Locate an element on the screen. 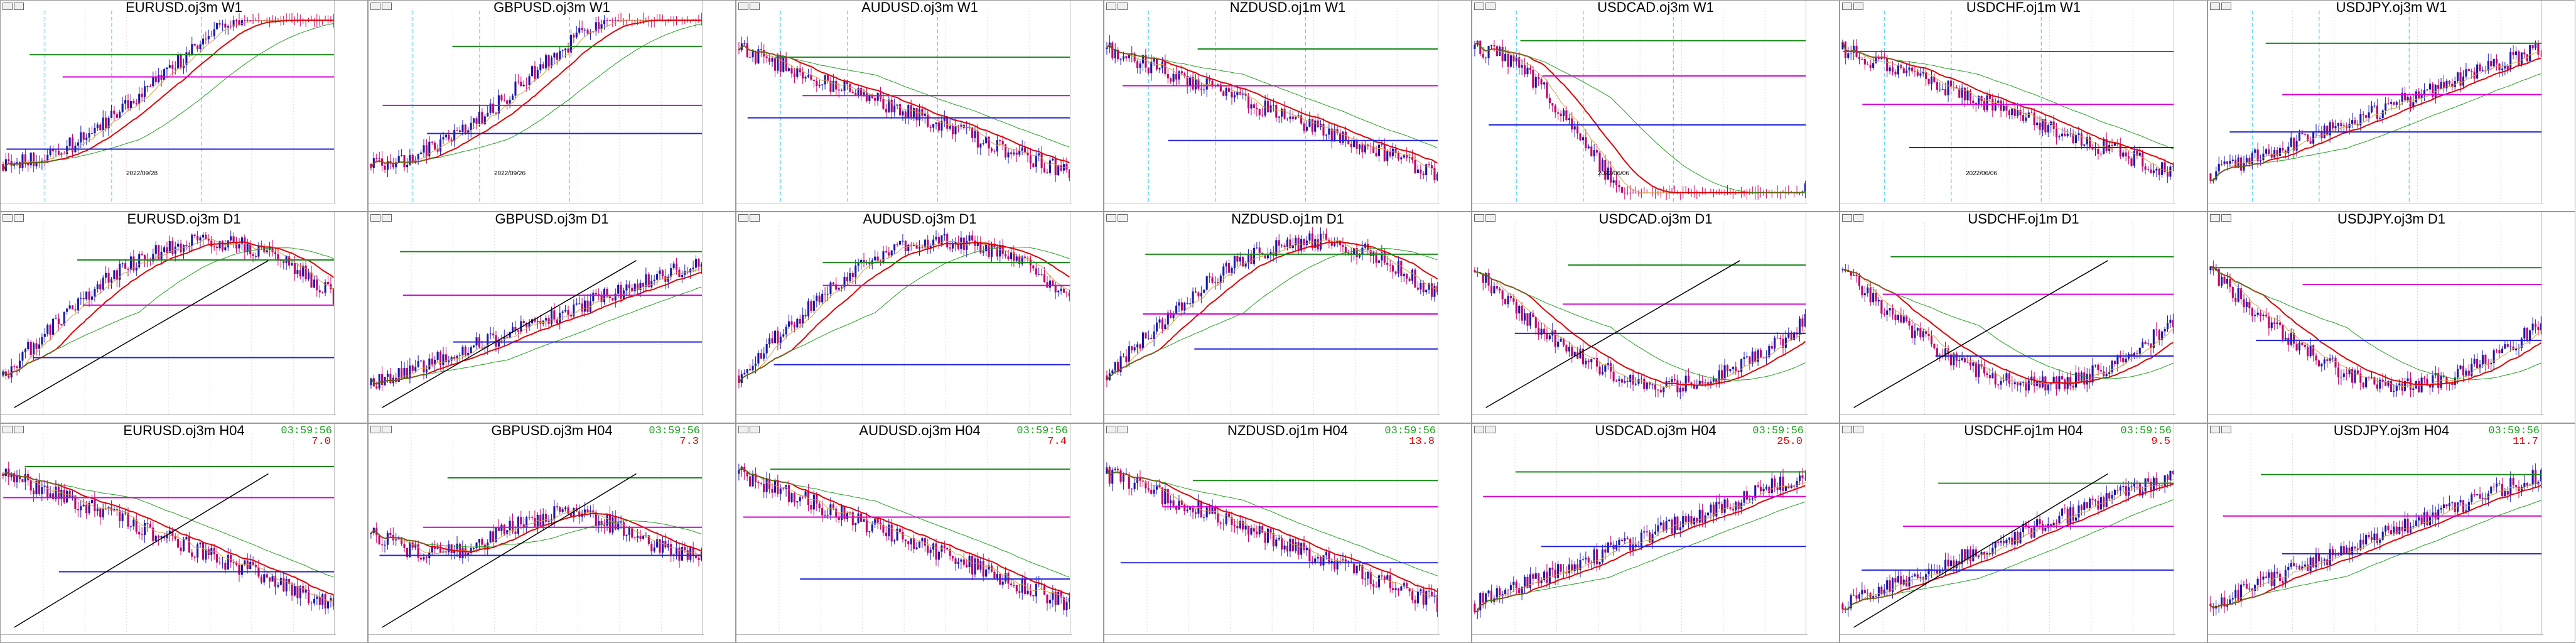  chart-panel: AUDUSD.oj3m D1 is located at coordinates (920, 317).